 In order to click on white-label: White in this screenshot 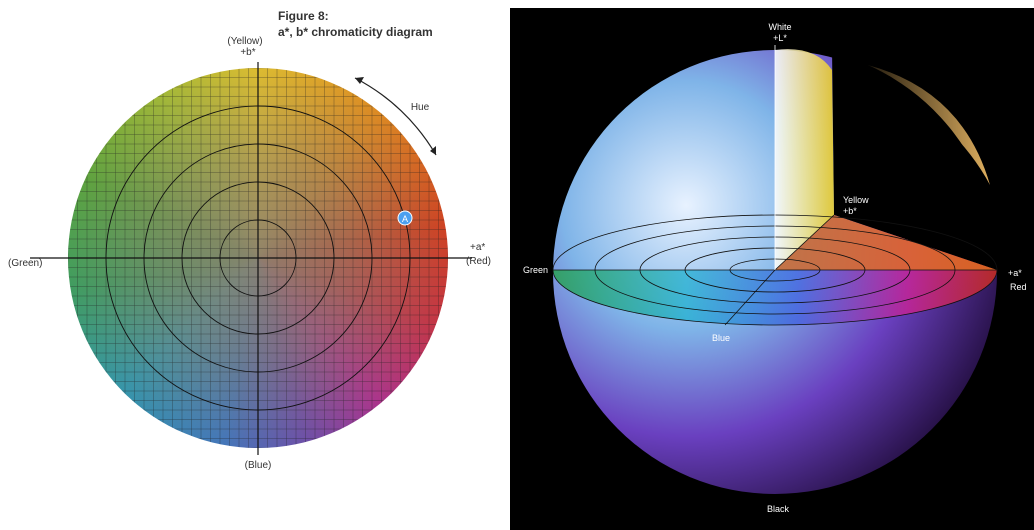, I will do `click(779, 27)`.